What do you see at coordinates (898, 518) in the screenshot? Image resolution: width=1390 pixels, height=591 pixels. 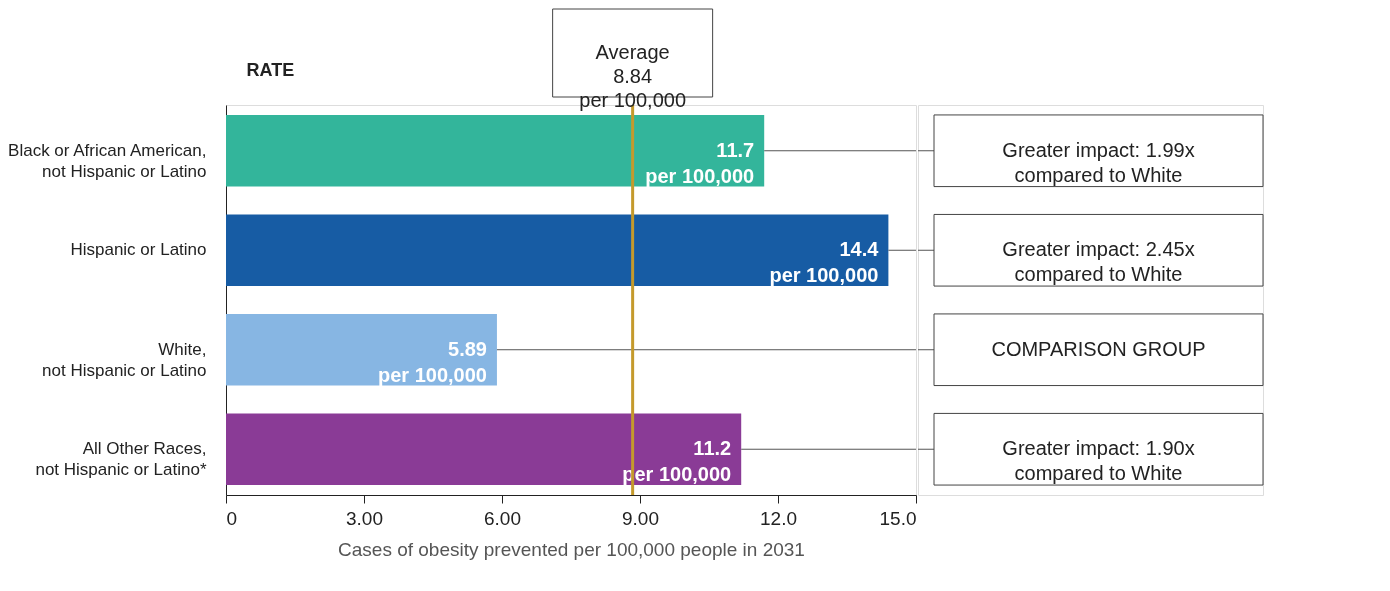 I see `x-tick-label: 15.0` at bounding box center [898, 518].